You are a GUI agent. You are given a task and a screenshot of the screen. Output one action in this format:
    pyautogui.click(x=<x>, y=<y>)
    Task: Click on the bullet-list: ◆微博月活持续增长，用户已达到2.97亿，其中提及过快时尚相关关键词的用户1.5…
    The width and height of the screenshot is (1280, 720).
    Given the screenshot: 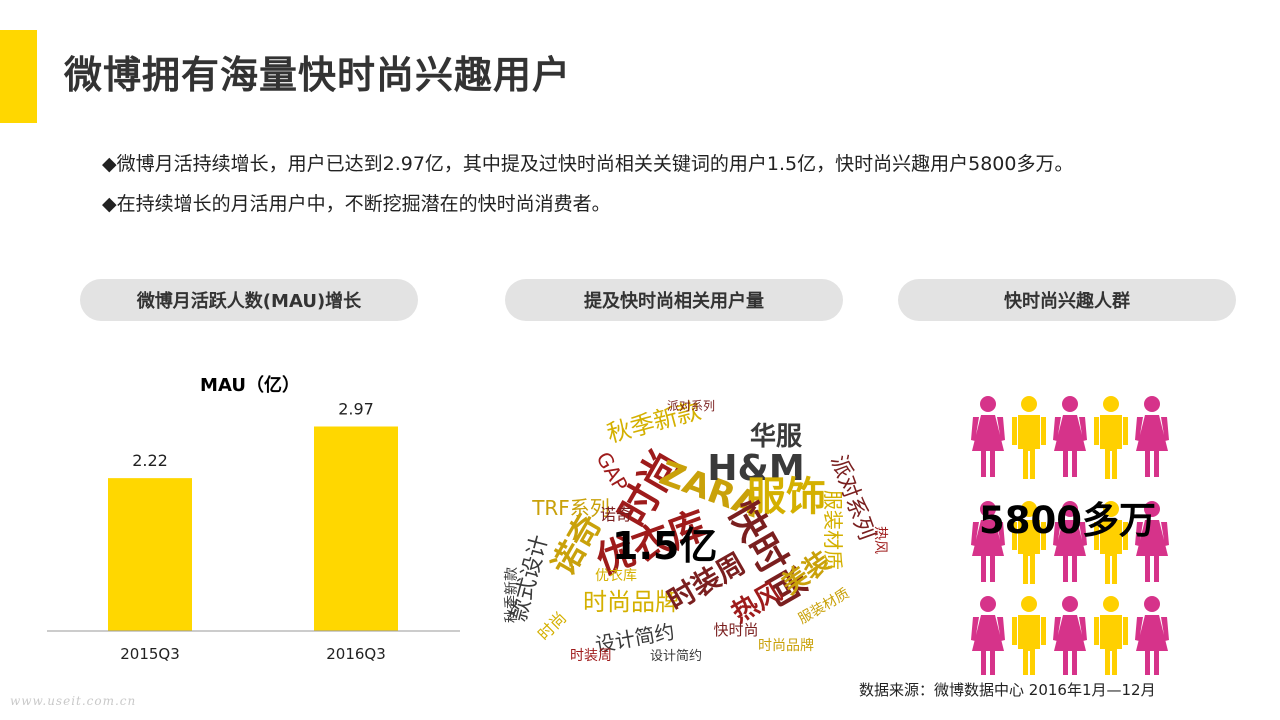 What is the action you would take?
    pyautogui.click(x=588, y=190)
    